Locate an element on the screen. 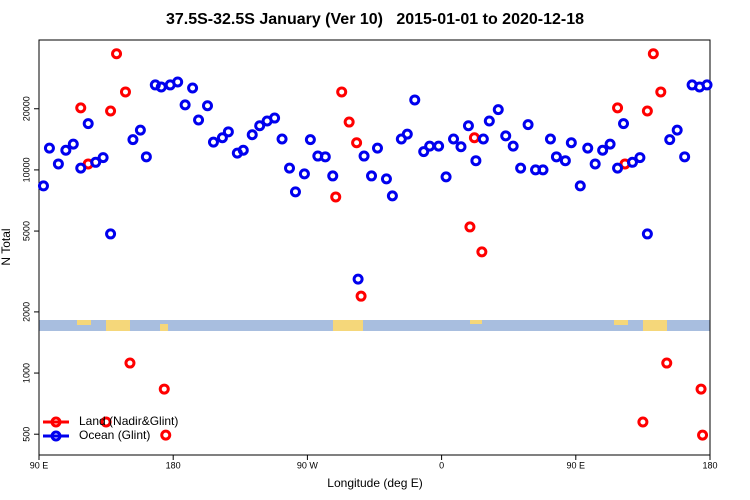  legend-label: Ocean (Glint) is located at coordinates (114, 435).